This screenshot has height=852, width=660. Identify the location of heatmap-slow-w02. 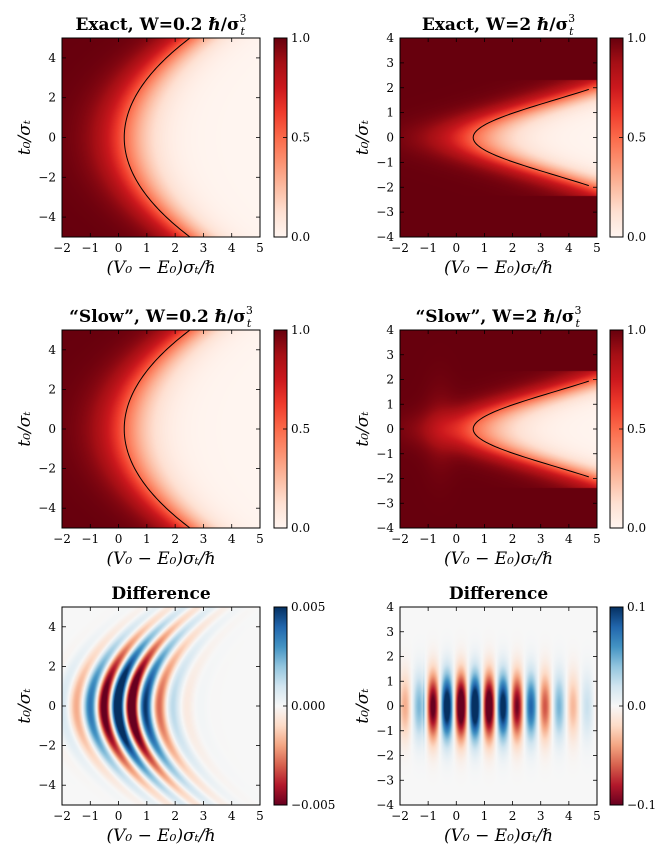
(161, 429).